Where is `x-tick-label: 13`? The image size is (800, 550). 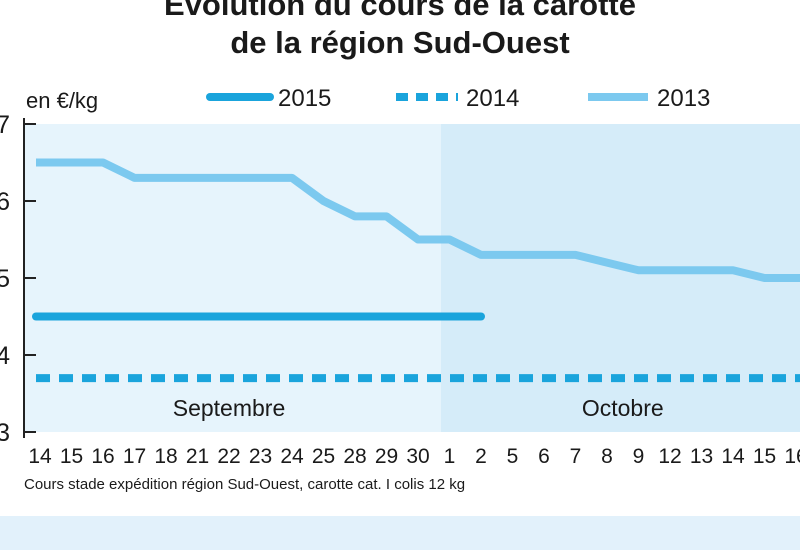 x-tick-label: 13 is located at coordinates (701, 456).